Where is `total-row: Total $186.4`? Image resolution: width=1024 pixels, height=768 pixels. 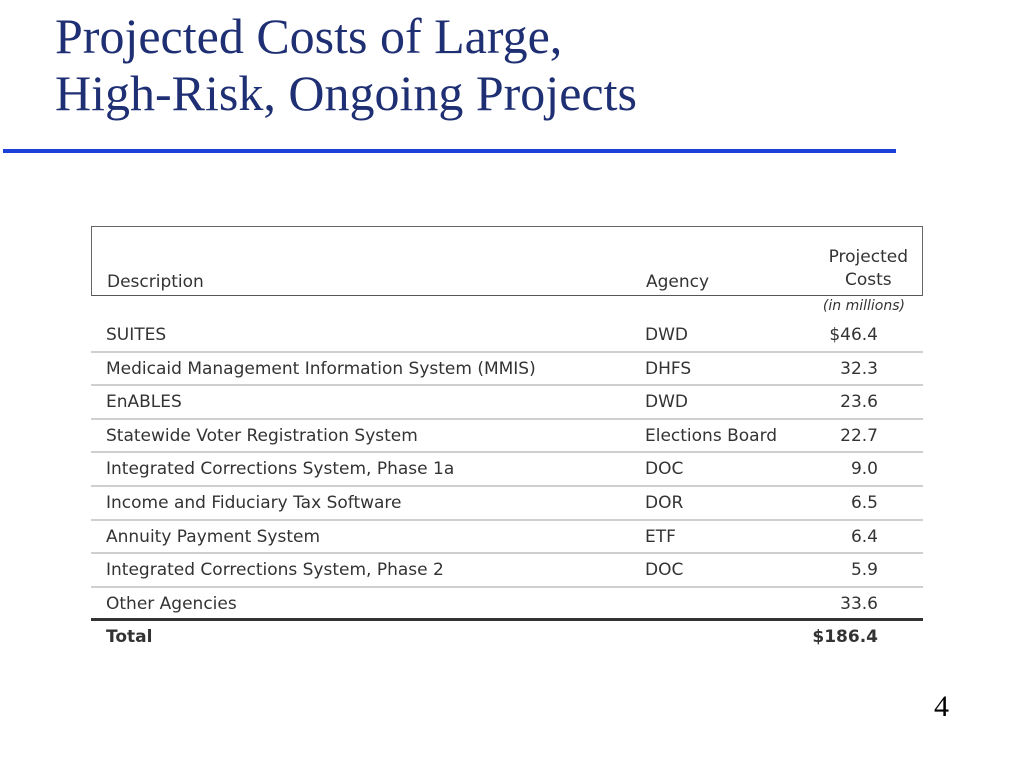
total-row: Total $186.4 is located at coordinates (507, 638).